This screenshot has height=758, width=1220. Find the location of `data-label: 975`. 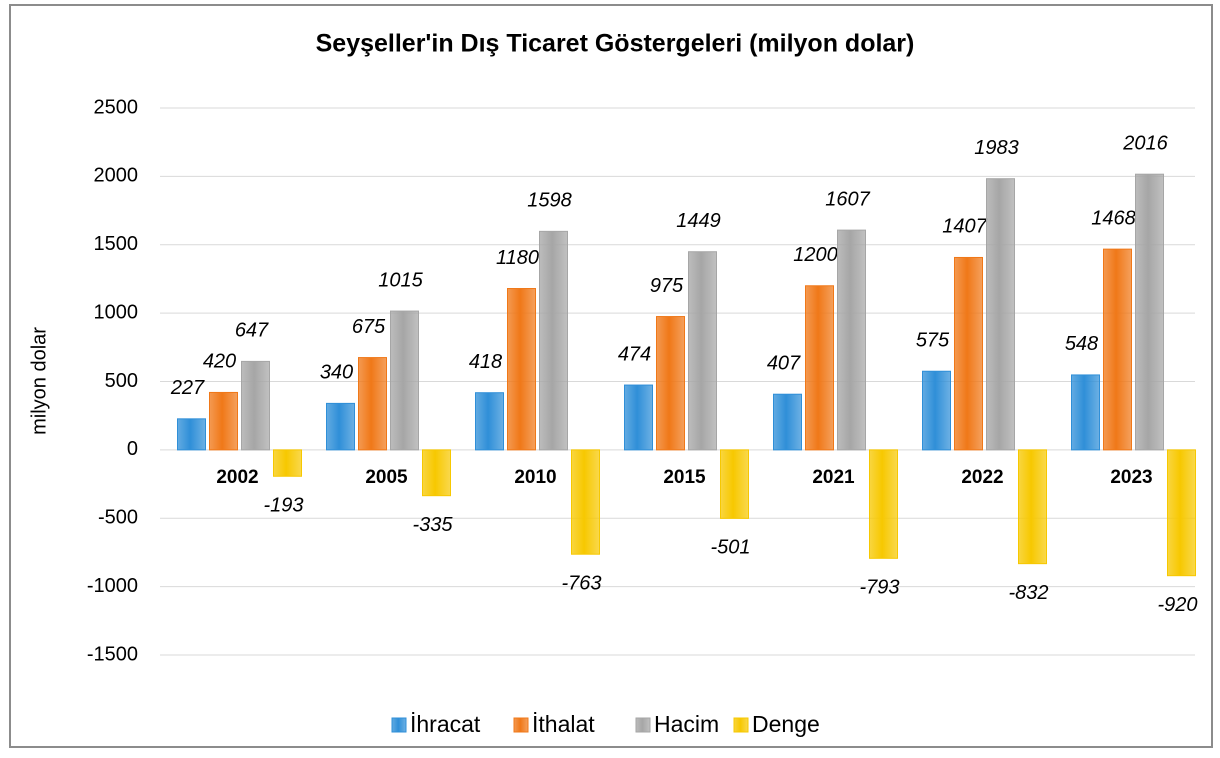

data-label: 975 is located at coordinates (667, 286).